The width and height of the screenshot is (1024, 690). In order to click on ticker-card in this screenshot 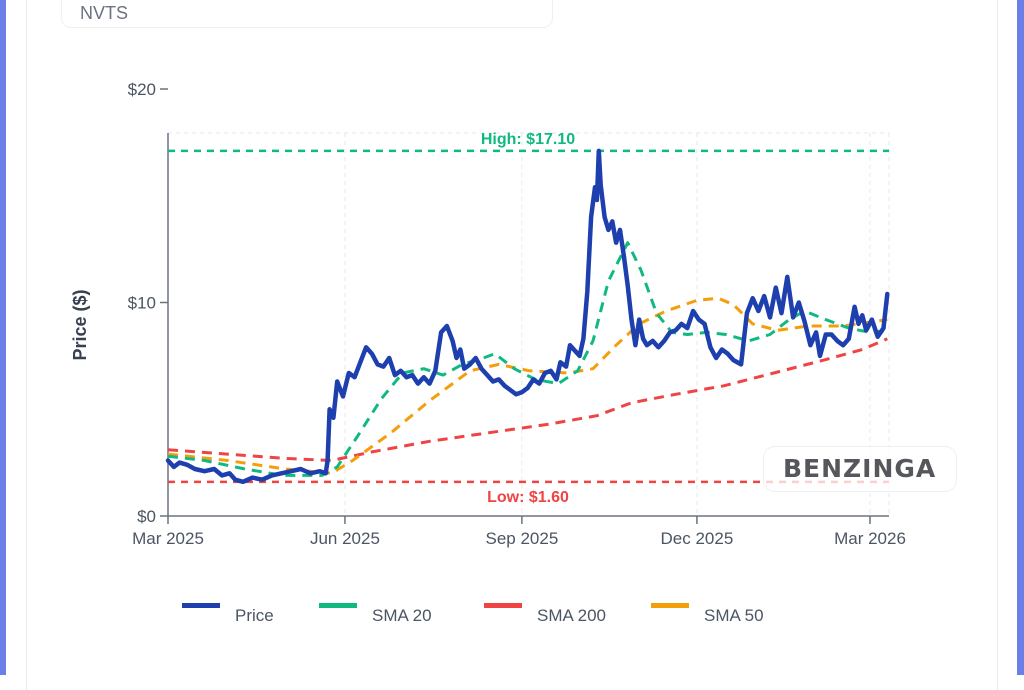, I will do `click(307, 14)`.